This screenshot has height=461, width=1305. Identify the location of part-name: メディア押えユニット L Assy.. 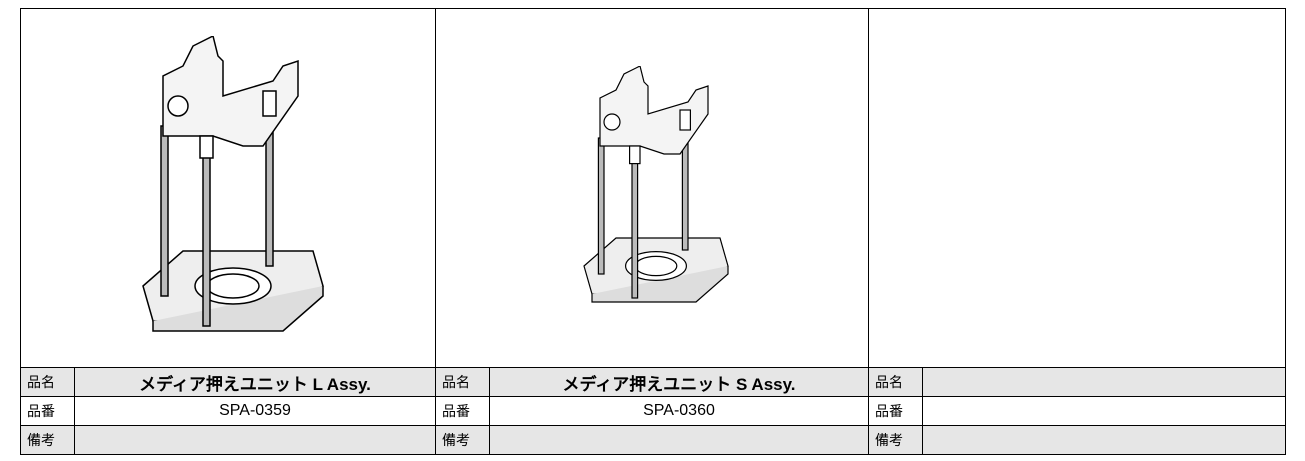
(255, 382).